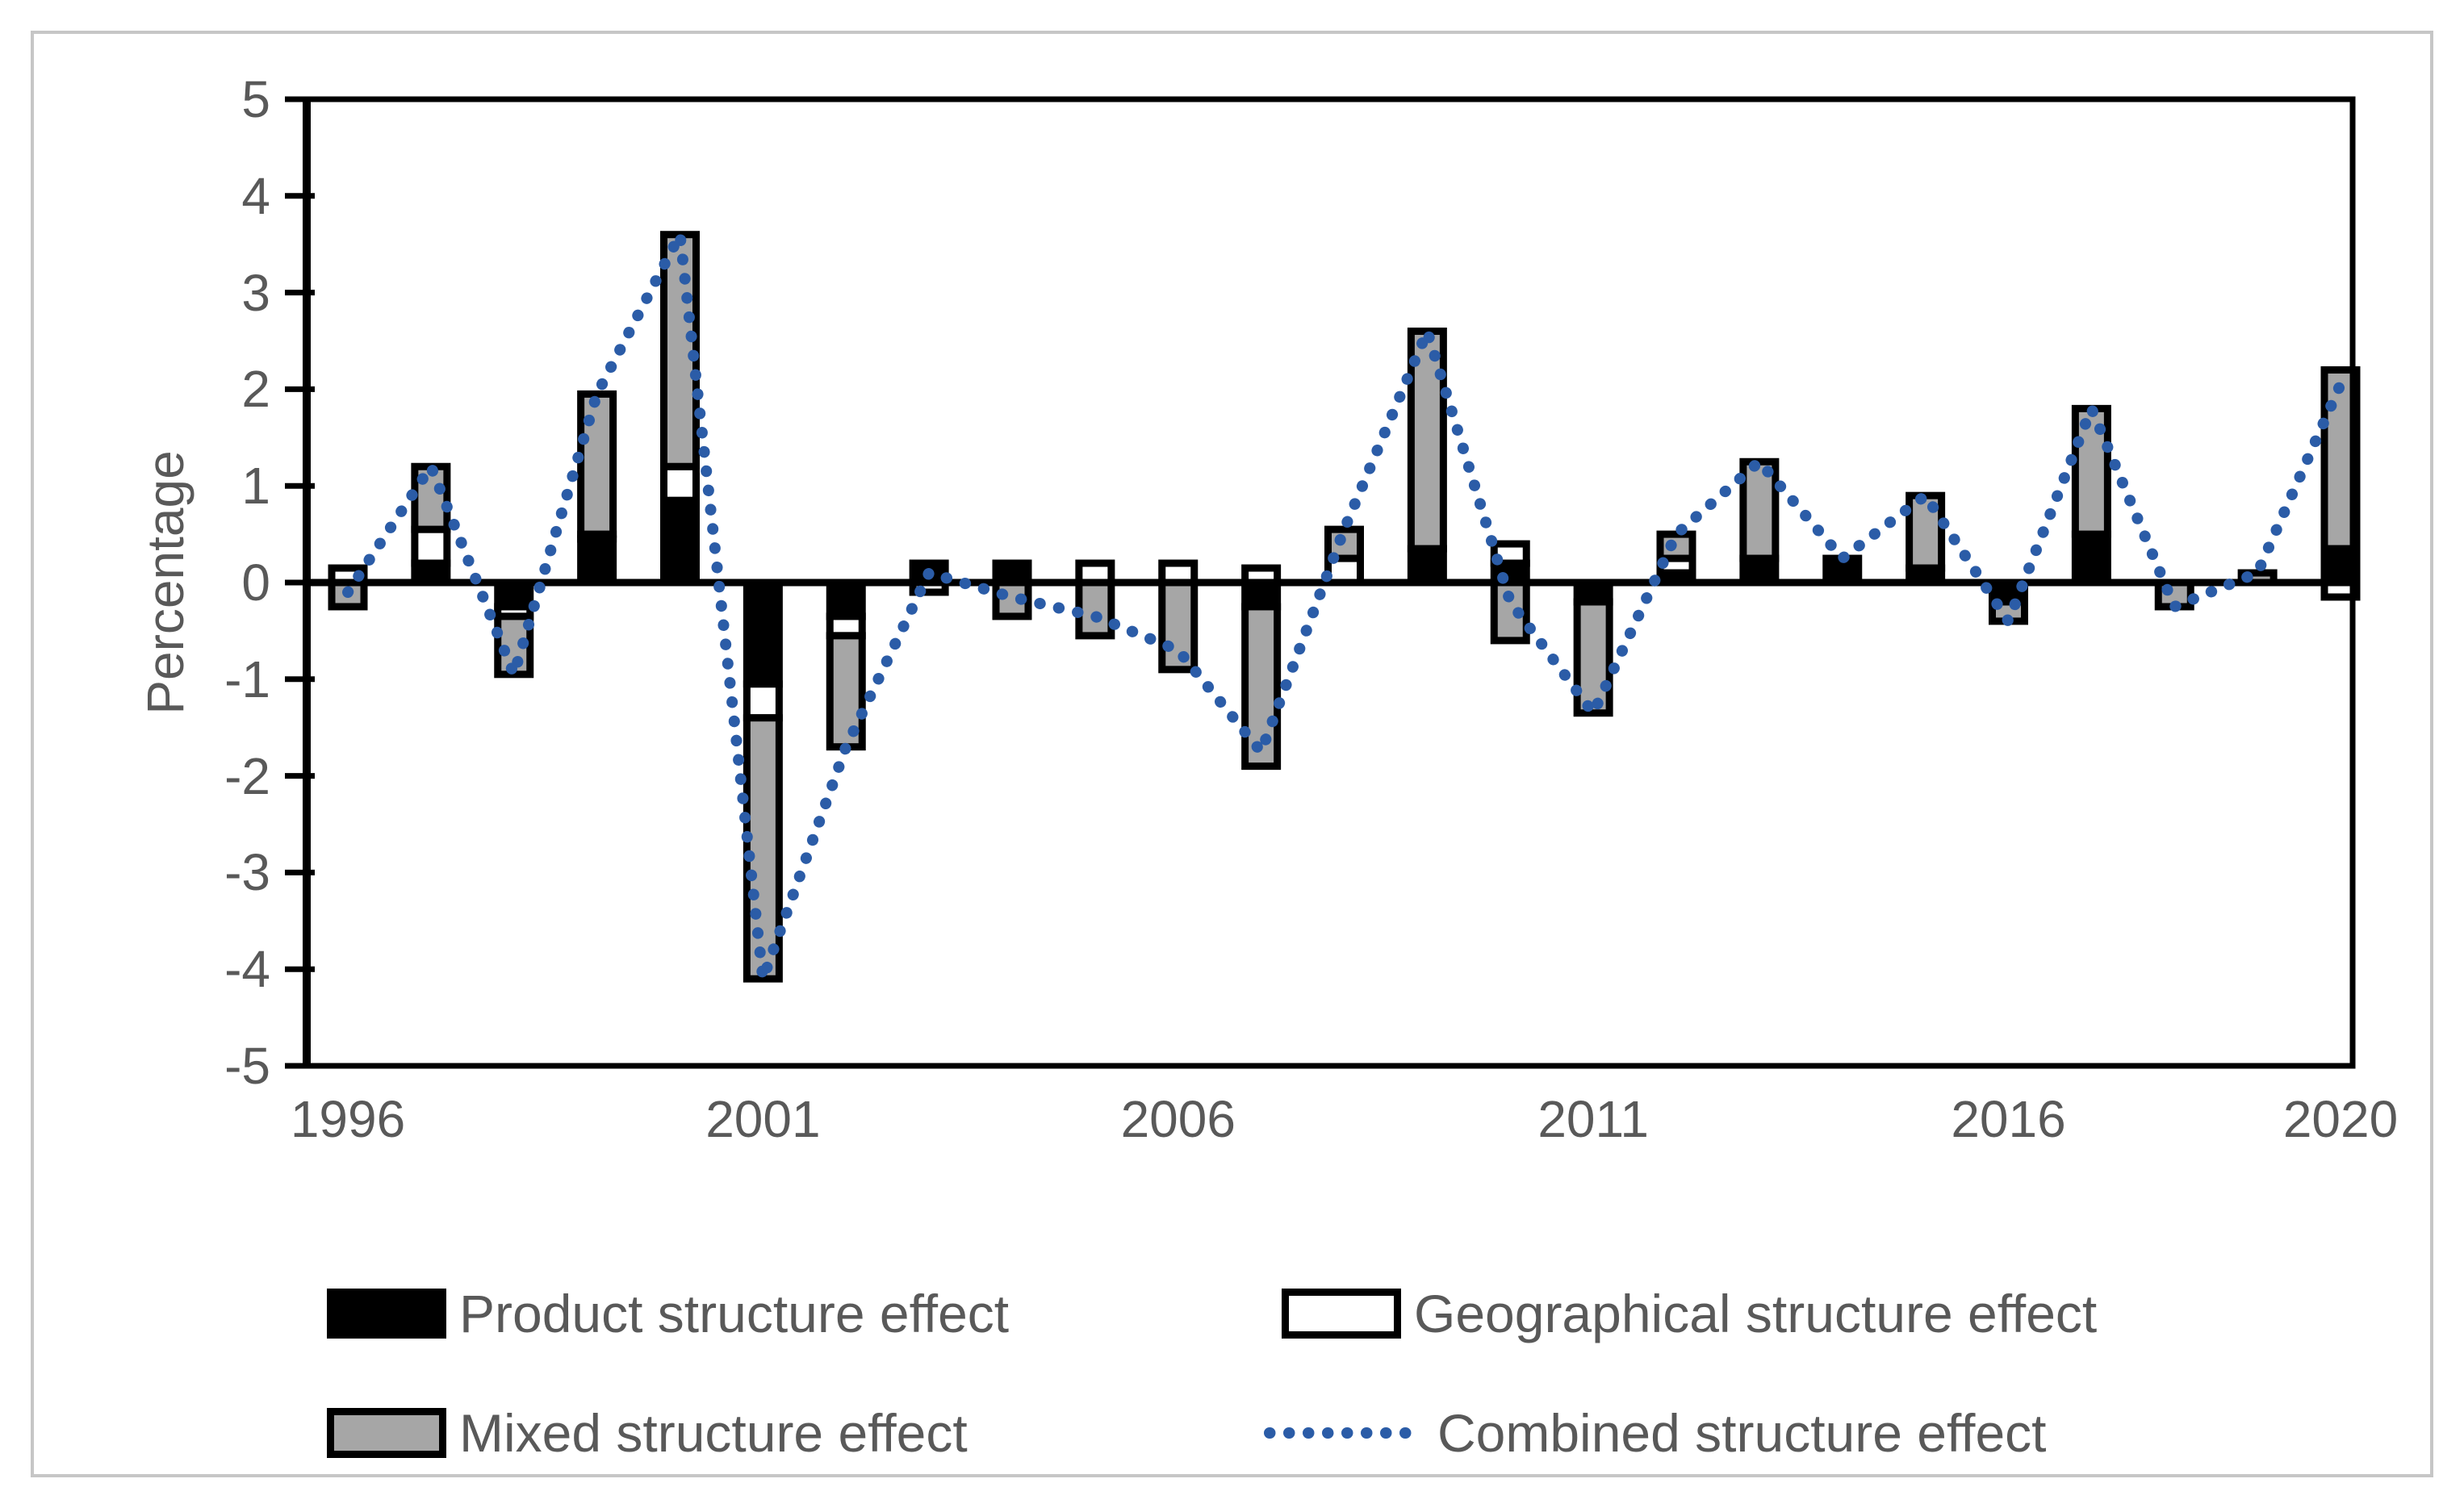 The image size is (2464, 1508). I want to click on y-tick-label: -4, so click(247, 969).